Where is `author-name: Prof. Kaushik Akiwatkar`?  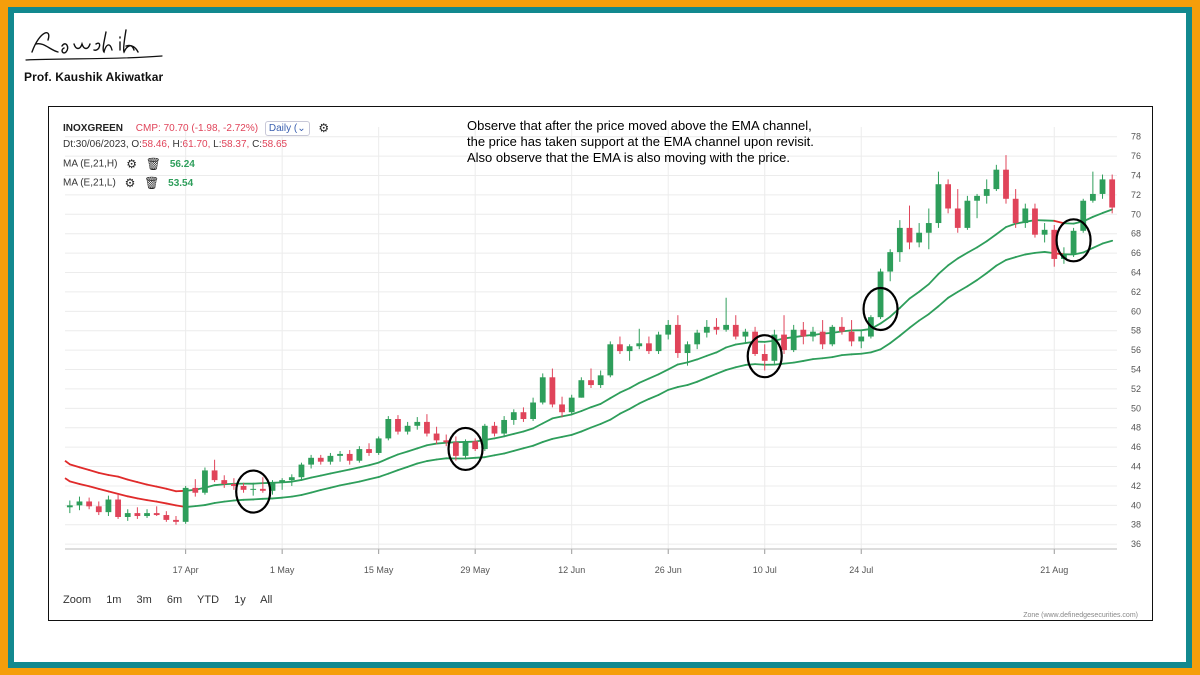 author-name: Prof. Kaushik Akiwatkar is located at coordinates (94, 77).